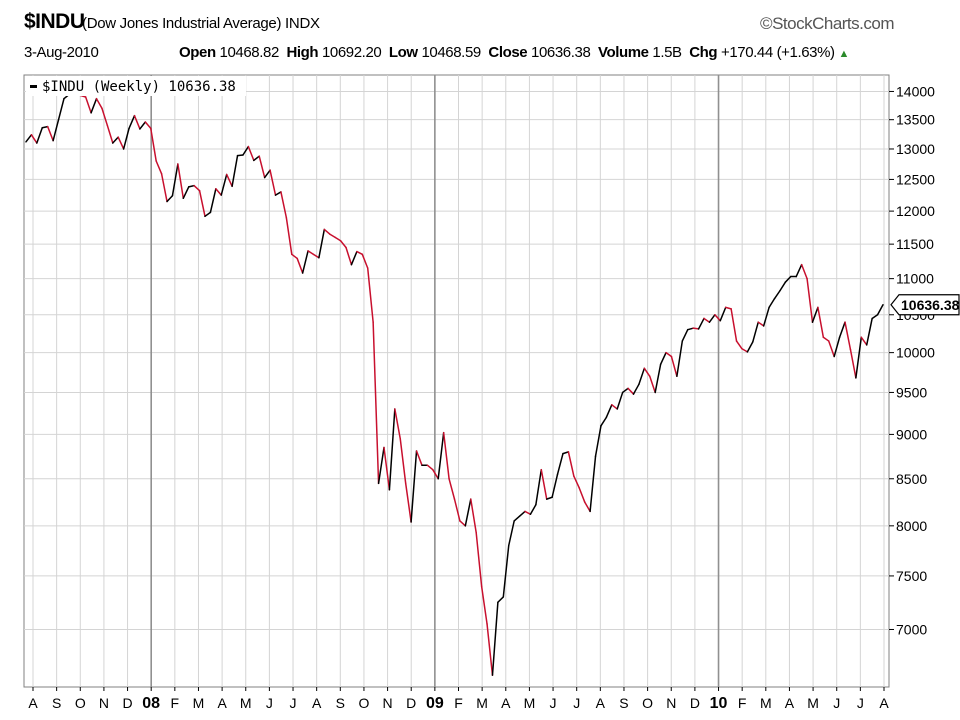  I want to click on legend-label: $INDU (Weekly) 10636.38, so click(139, 87).